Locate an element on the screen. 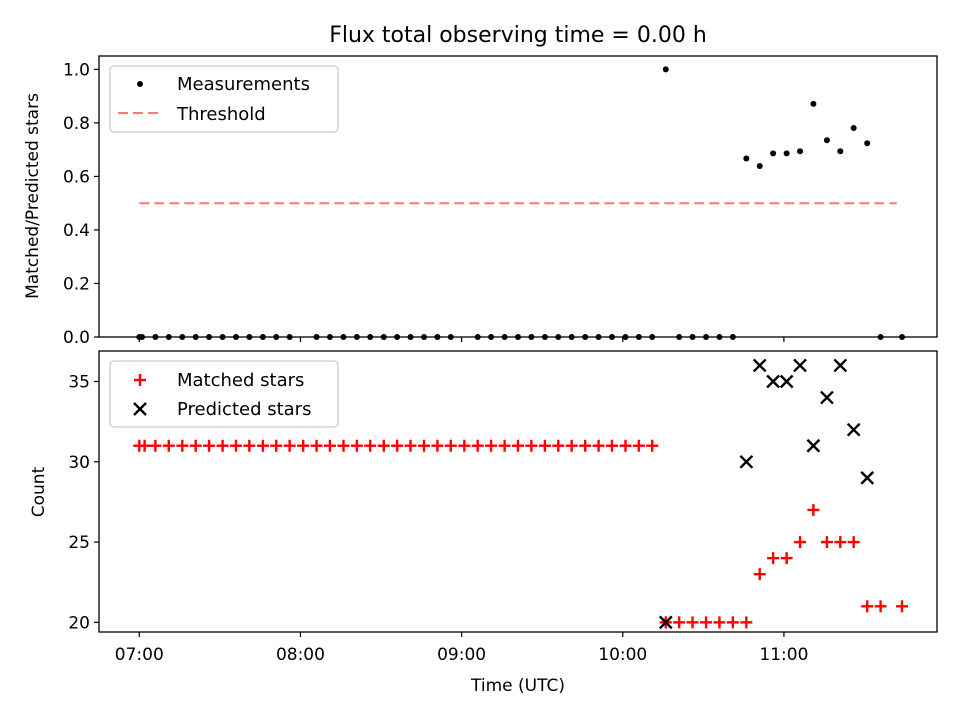 The image size is (960, 720). legend-predicted-label: Predicted stars is located at coordinates (244, 409).